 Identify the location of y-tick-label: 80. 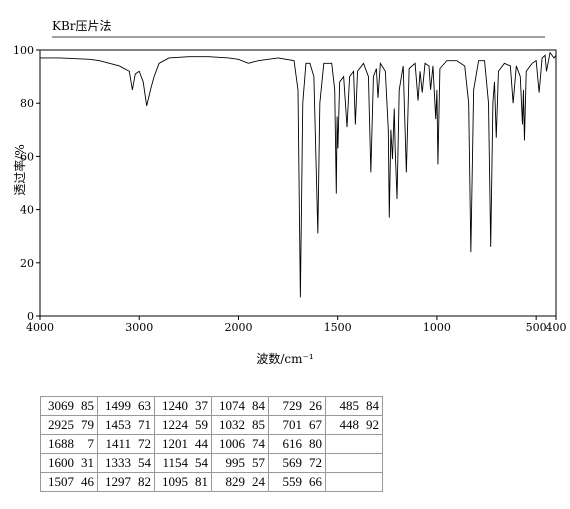
(27, 103).